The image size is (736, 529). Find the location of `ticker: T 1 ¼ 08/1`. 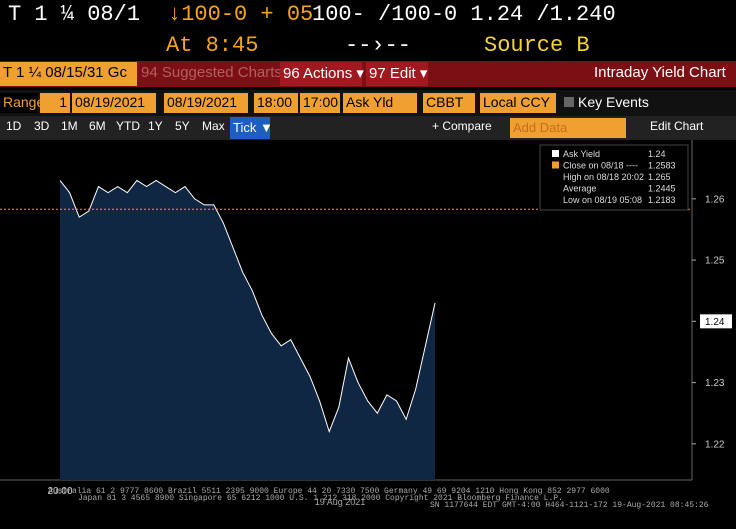

ticker: T 1 ¼ 08/1 is located at coordinates (74, 14).